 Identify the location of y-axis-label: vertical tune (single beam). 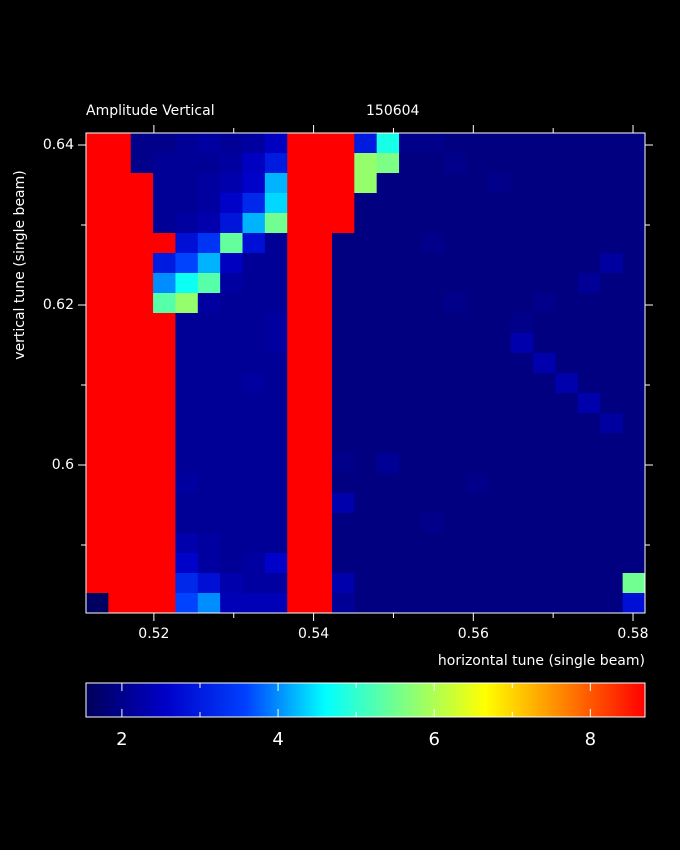
(20, 265).